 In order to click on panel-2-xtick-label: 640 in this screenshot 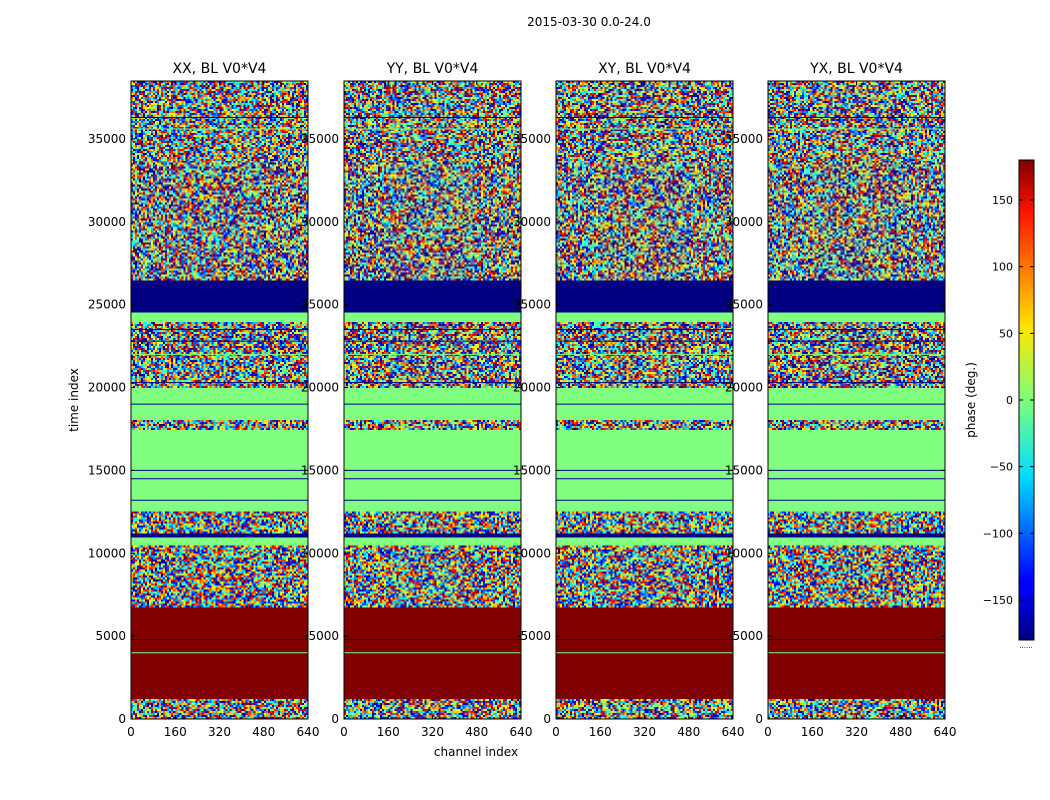, I will do `click(521, 732)`.